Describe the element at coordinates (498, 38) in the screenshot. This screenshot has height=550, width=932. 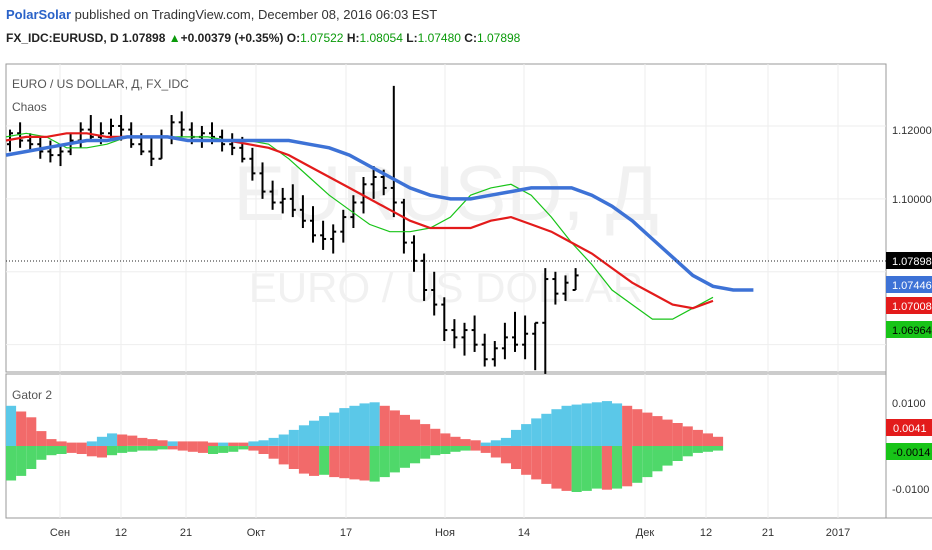
I see `close-value: 1.07898` at that location.